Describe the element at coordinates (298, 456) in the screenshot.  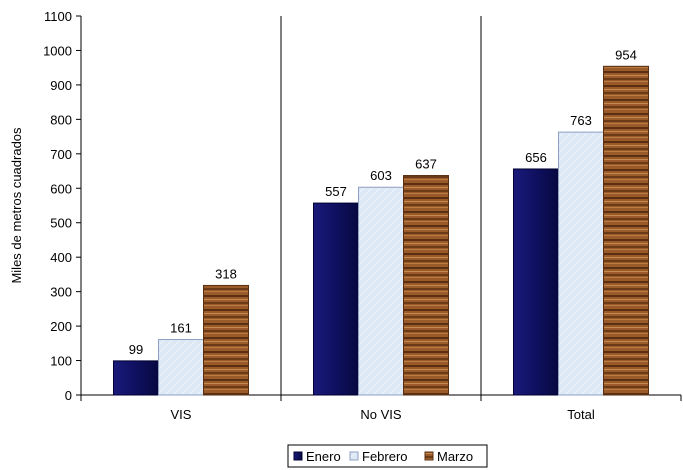
I see `legend-swatch-enero` at that location.